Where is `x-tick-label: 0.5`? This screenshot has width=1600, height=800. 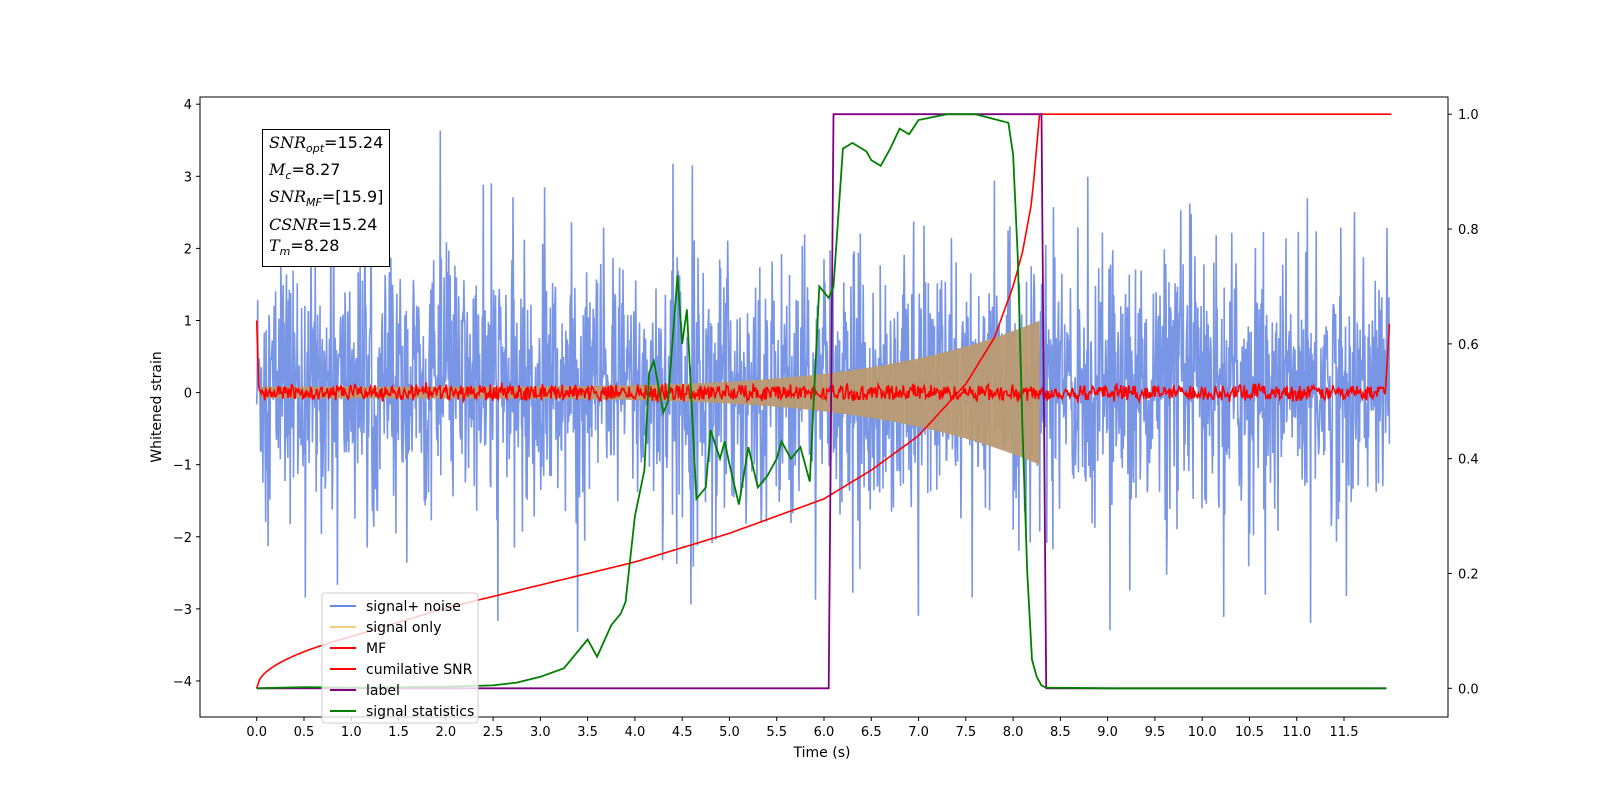
x-tick-label: 0.5 is located at coordinates (304, 732).